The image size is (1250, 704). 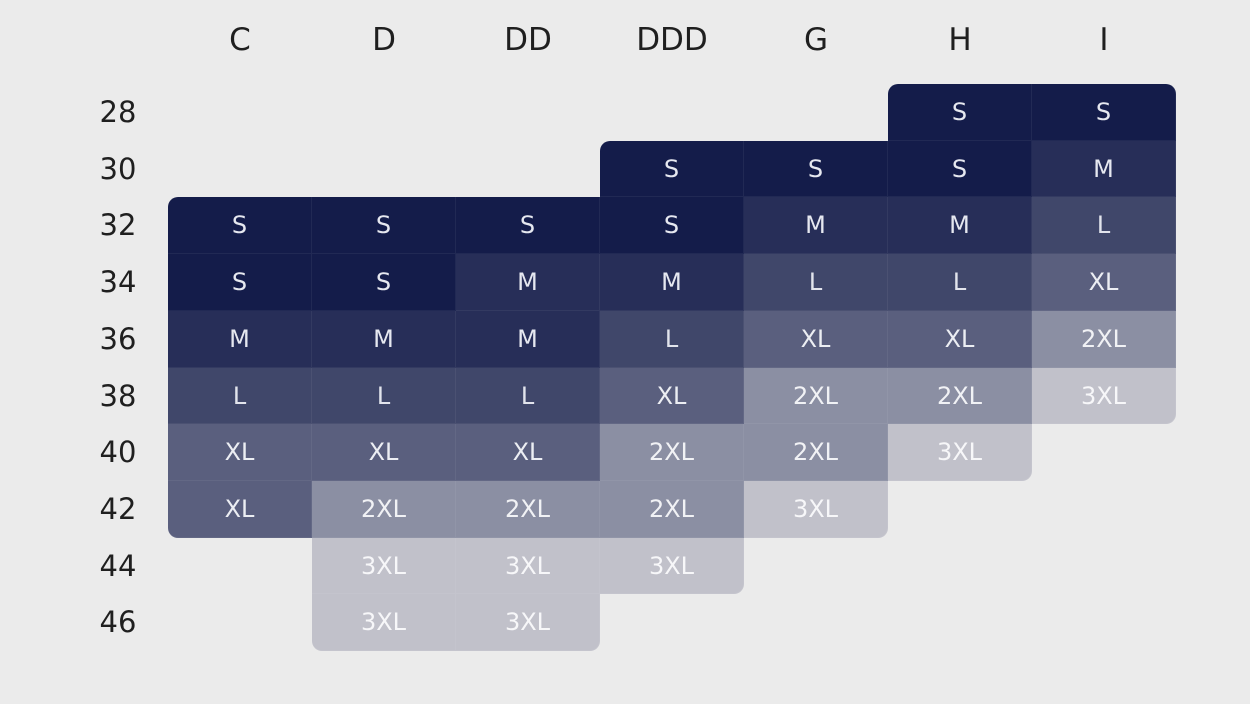 What do you see at coordinates (816, 452) in the screenshot?
I see `size-cell-40-g: 2XL` at bounding box center [816, 452].